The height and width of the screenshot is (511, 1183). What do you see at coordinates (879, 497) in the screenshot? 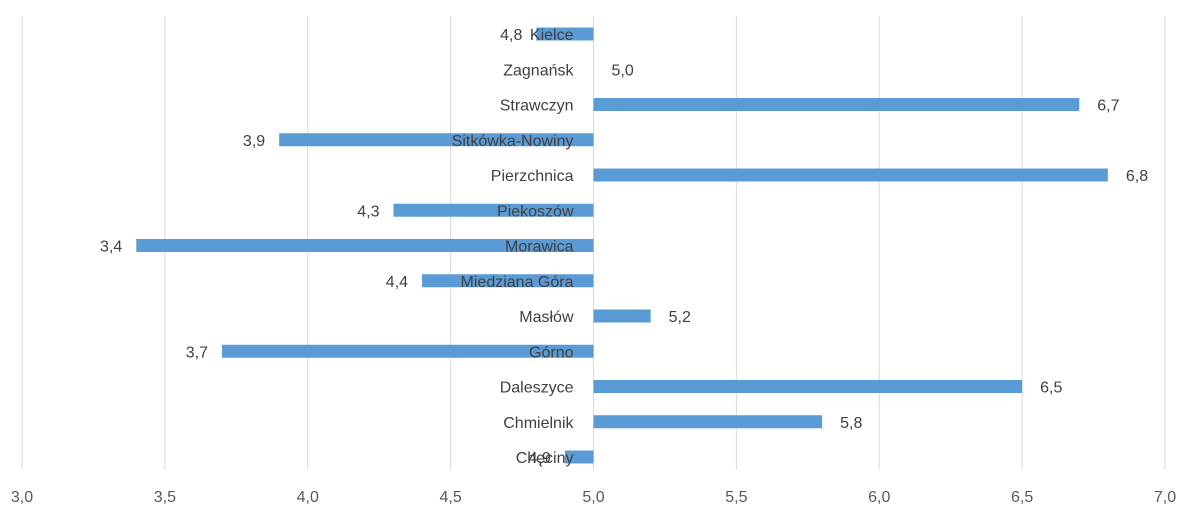
I see `x-tick-label: 6,0` at bounding box center [879, 497].